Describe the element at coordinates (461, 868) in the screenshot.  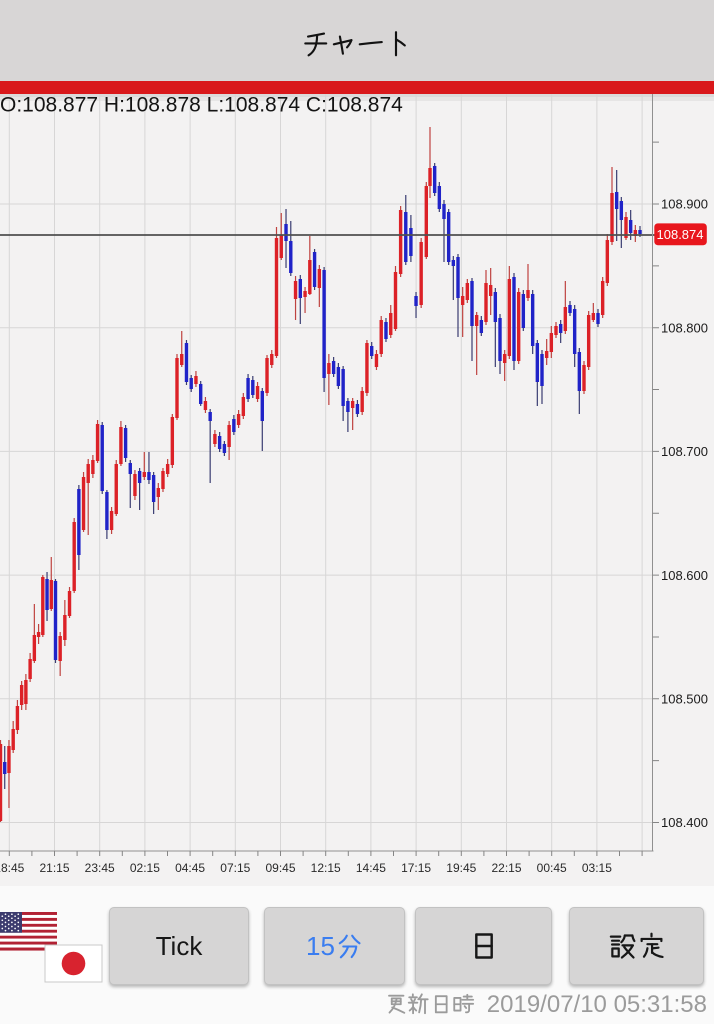
I see `svg-text: 19:45` at that location.